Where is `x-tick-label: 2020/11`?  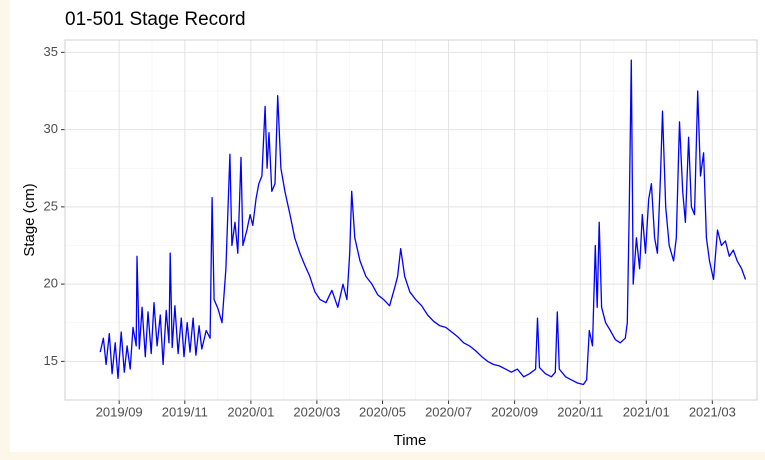
x-tick-label: 2020/11 is located at coordinates (580, 411).